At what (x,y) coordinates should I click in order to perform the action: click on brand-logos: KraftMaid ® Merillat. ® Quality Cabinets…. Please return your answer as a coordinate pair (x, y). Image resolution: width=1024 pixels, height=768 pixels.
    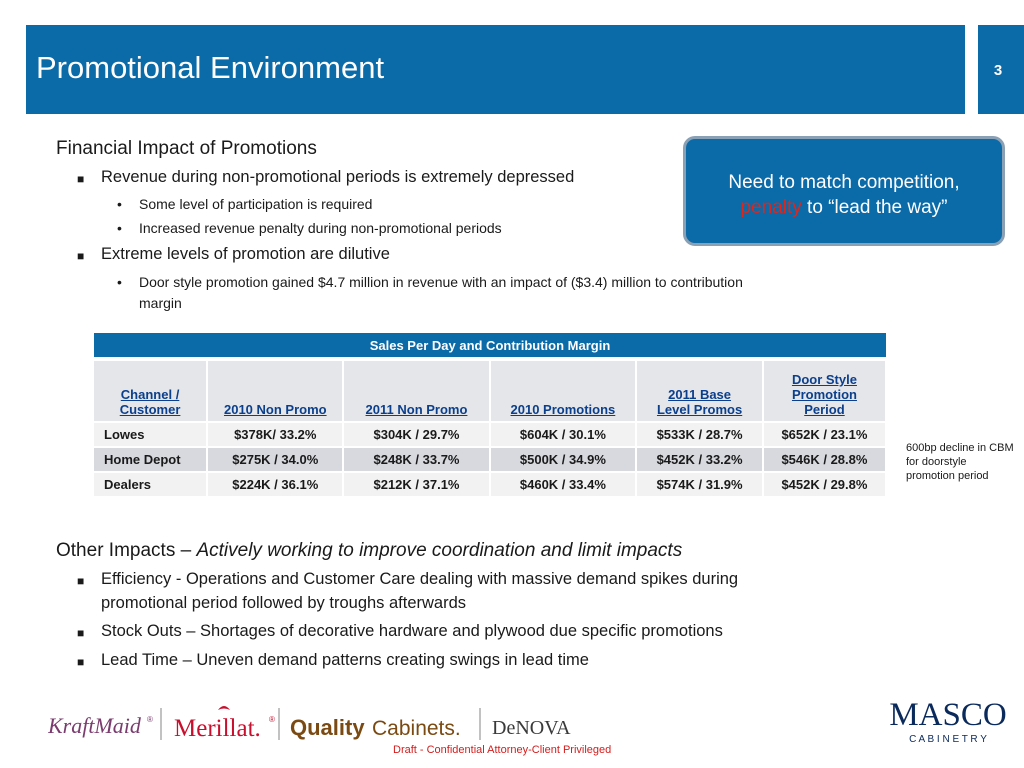
    Looking at the image, I should click on (327, 725).